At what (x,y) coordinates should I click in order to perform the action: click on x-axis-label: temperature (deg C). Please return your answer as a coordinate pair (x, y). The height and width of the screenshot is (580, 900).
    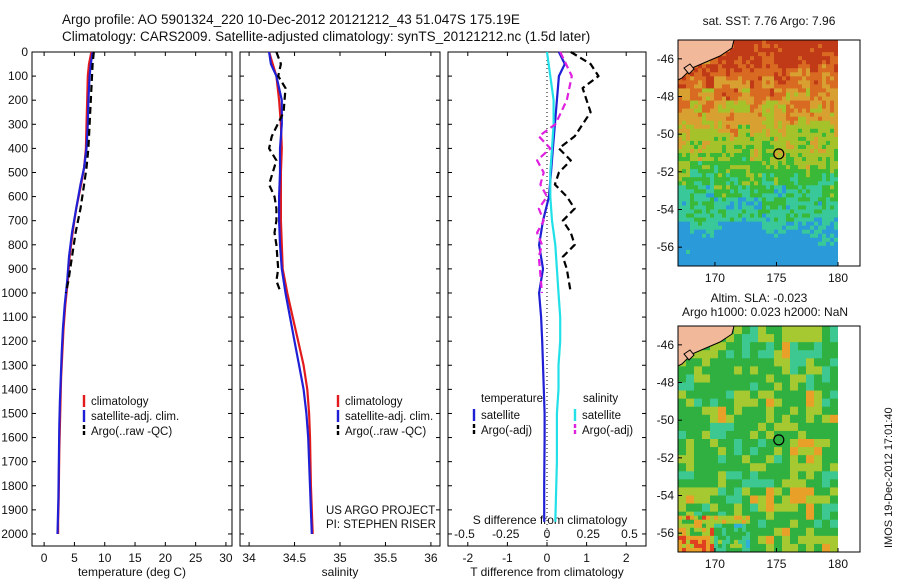
    Looking at the image, I should click on (132, 572).